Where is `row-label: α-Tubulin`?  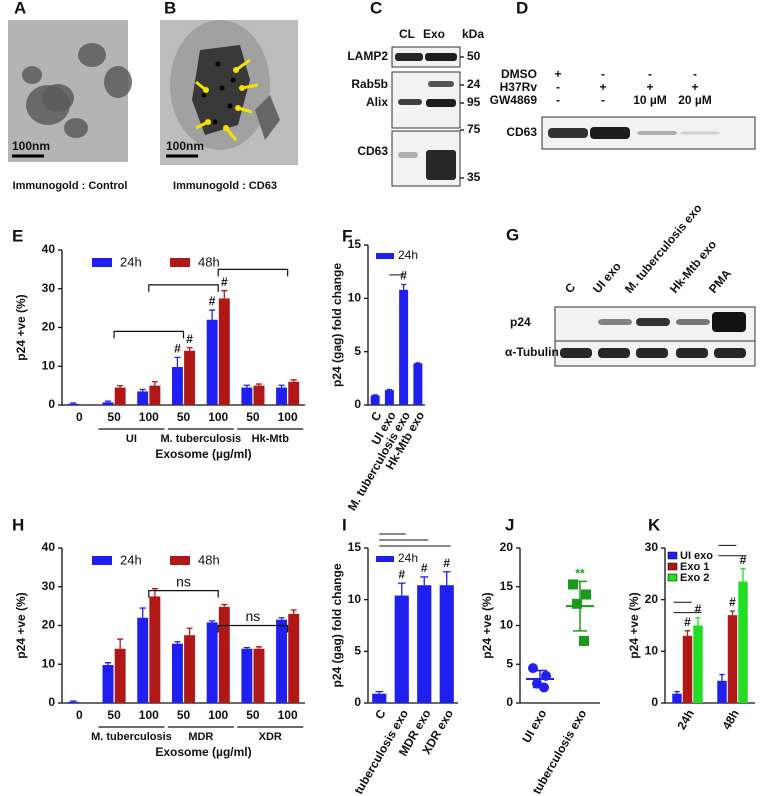
row-label: α-Tubulin is located at coordinates (532, 352).